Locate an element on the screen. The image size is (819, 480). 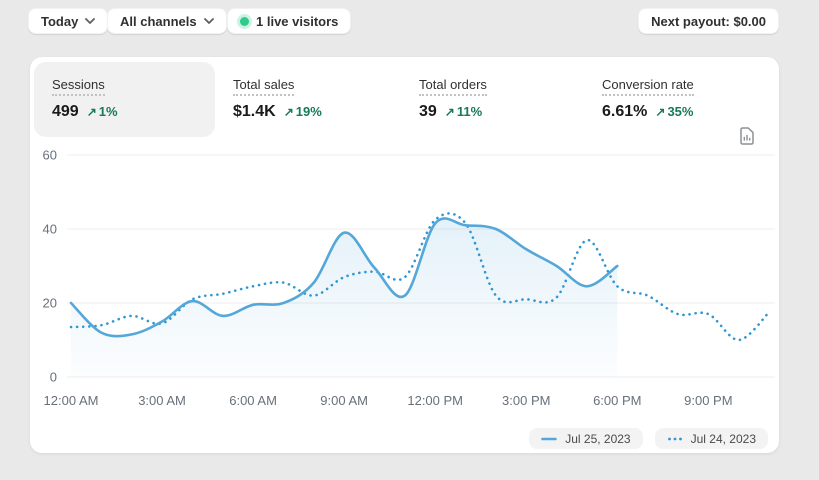
live-visitors-label: 1 live visitors is located at coordinates (297, 21).